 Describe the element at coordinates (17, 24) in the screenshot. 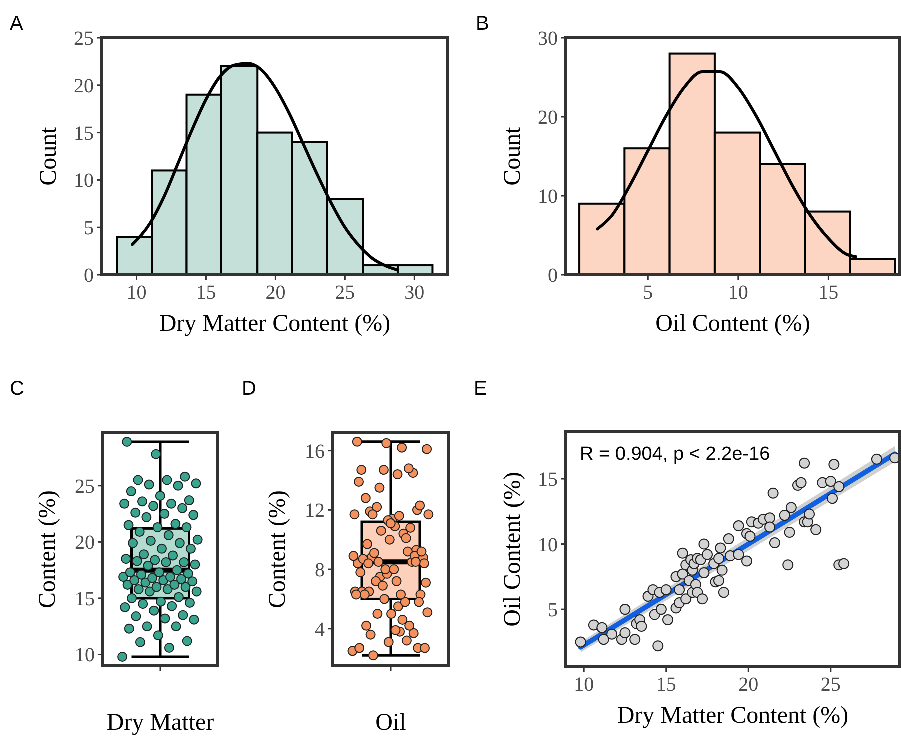

I see `chart-title: A` at that location.